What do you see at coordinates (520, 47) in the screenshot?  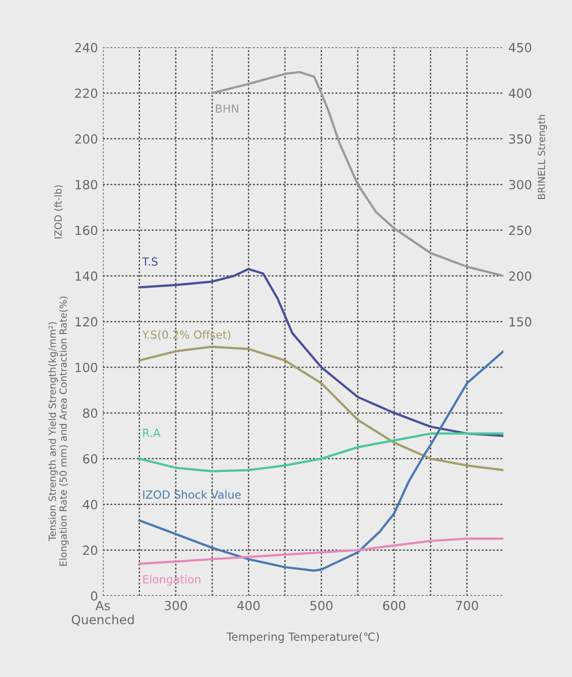 I see `y2-tick-label: 450` at bounding box center [520, 47].